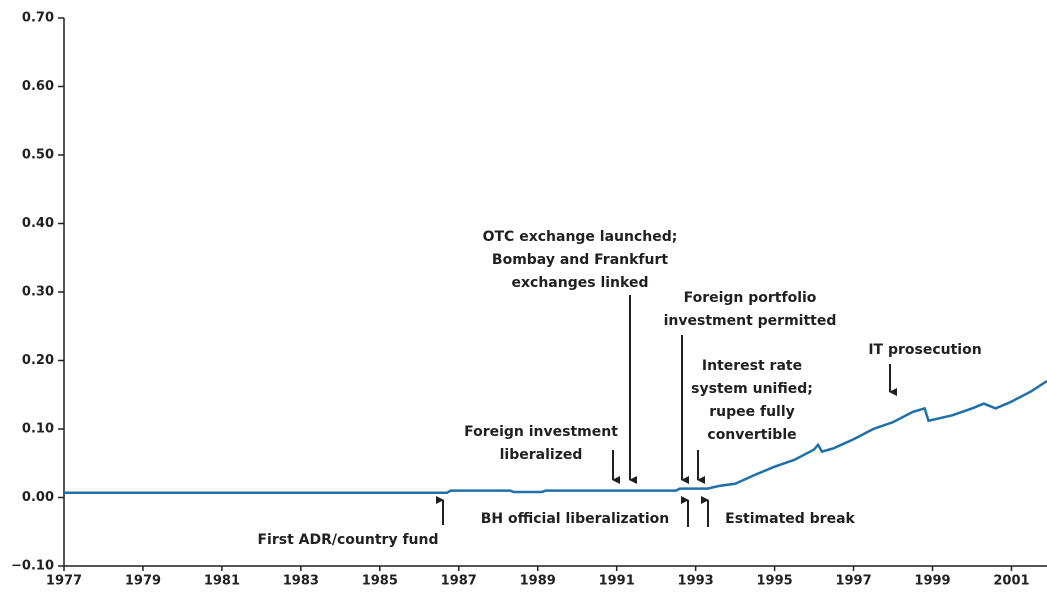 The image size is (1047, 595). I want to click on annotation: Foreign portfolio, so click(750, 298).